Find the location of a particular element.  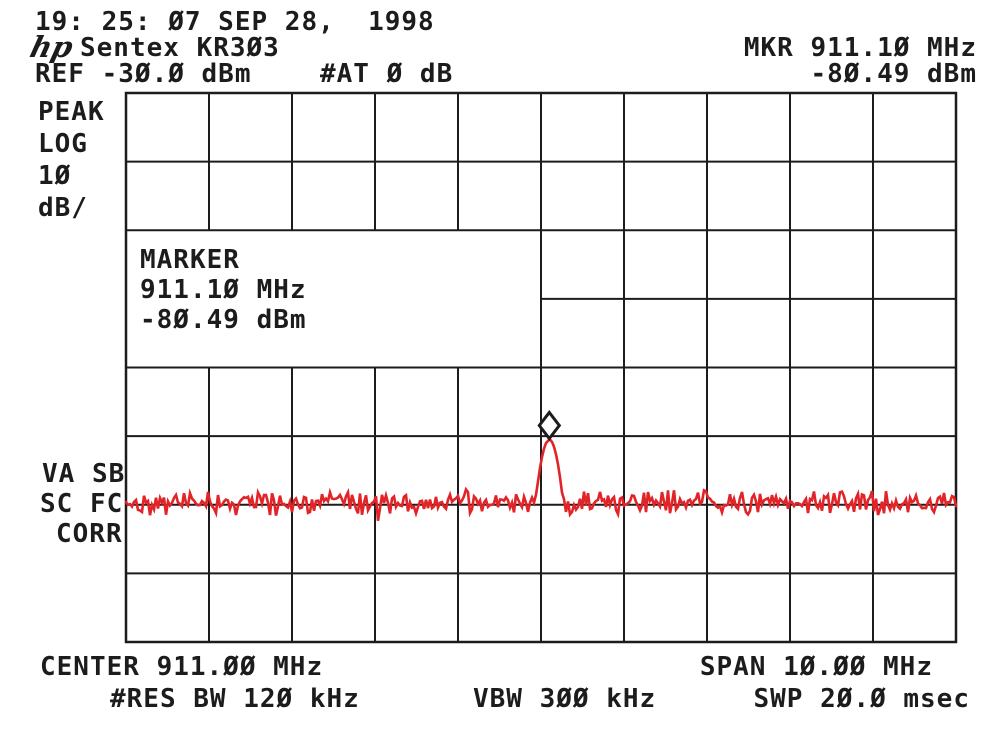

scale-type-label: LOG is located at coordinates (63, 144).